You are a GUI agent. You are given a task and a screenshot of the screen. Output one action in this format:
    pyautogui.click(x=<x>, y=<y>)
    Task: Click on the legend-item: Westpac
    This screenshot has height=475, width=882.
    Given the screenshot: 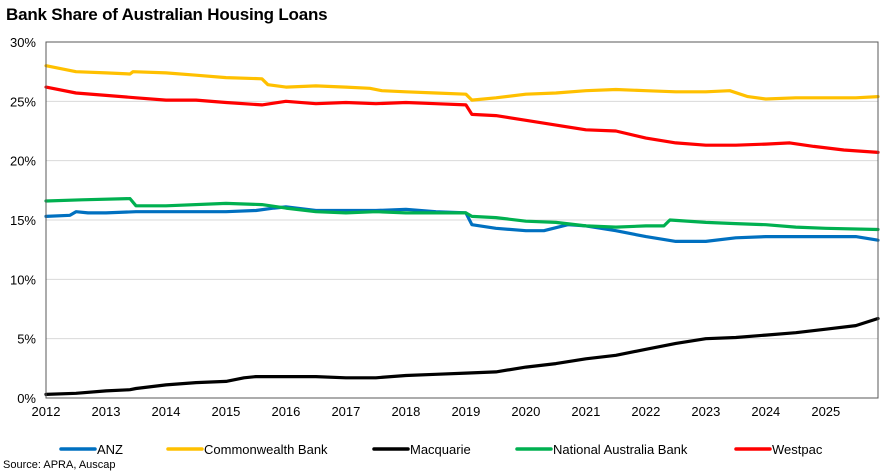 What is the action you would take?
    pyautogui.click(x=778, y=449)
    